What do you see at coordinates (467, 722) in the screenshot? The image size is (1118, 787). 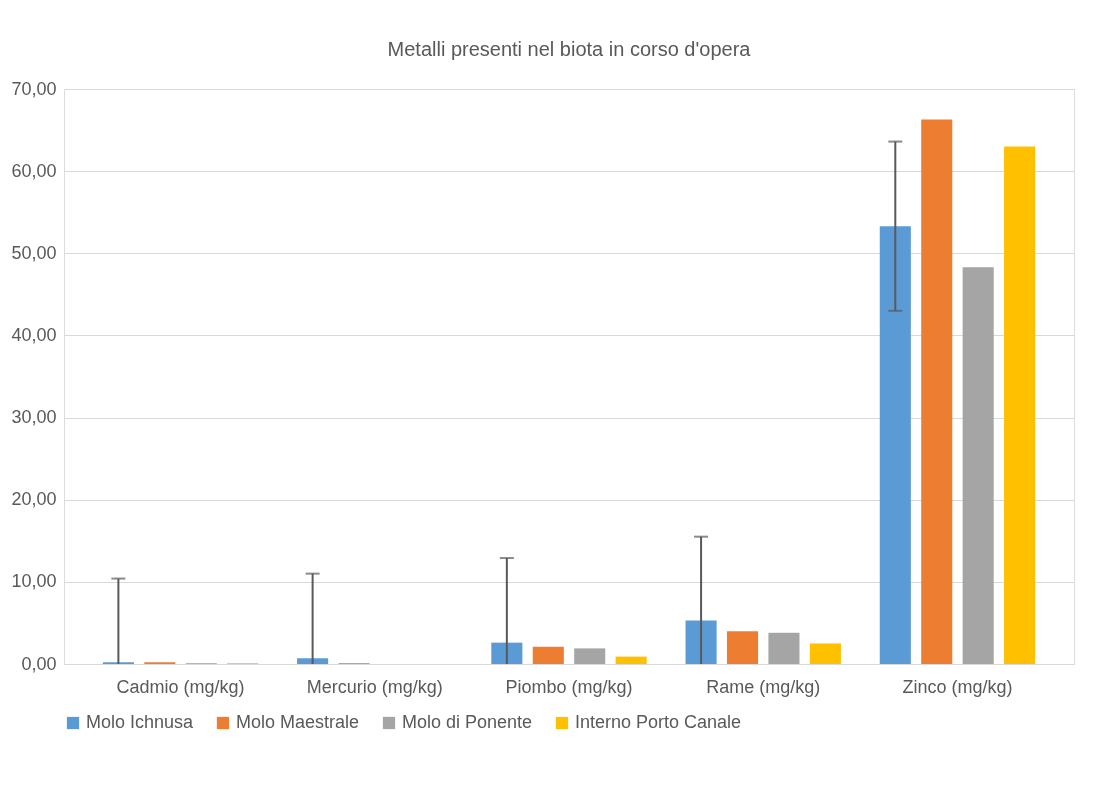 I see `legend-label: Molo di Ponente` at bounding box center [467, 722].